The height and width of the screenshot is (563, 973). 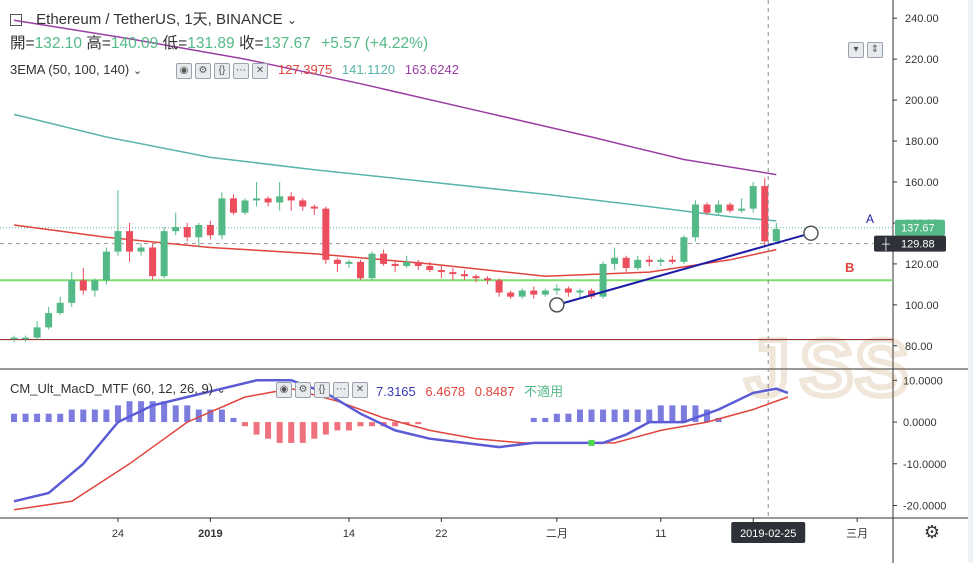 What do you see at coordinates (910, 243) in the screenshot?
I see `cursor-price-badge` at bounding box center [910, 243].